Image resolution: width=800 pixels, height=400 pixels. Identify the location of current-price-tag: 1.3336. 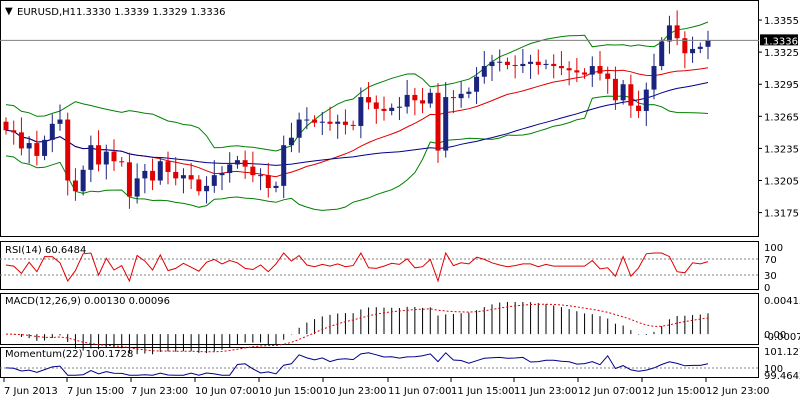
(779, 40).